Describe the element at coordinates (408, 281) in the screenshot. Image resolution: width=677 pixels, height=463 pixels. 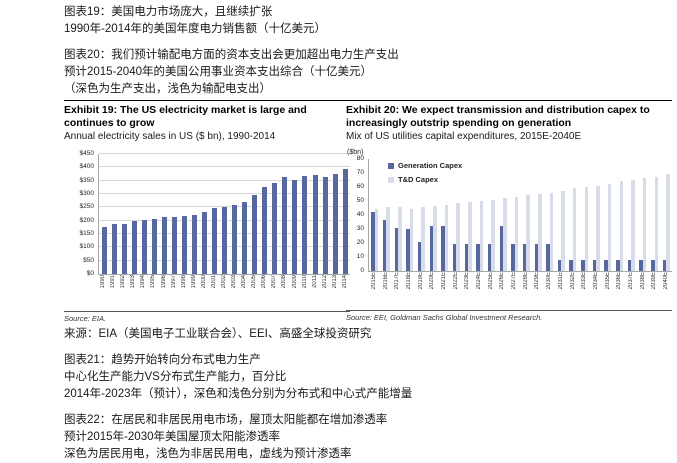
I see `x-tick-label: 2018E` at that location.